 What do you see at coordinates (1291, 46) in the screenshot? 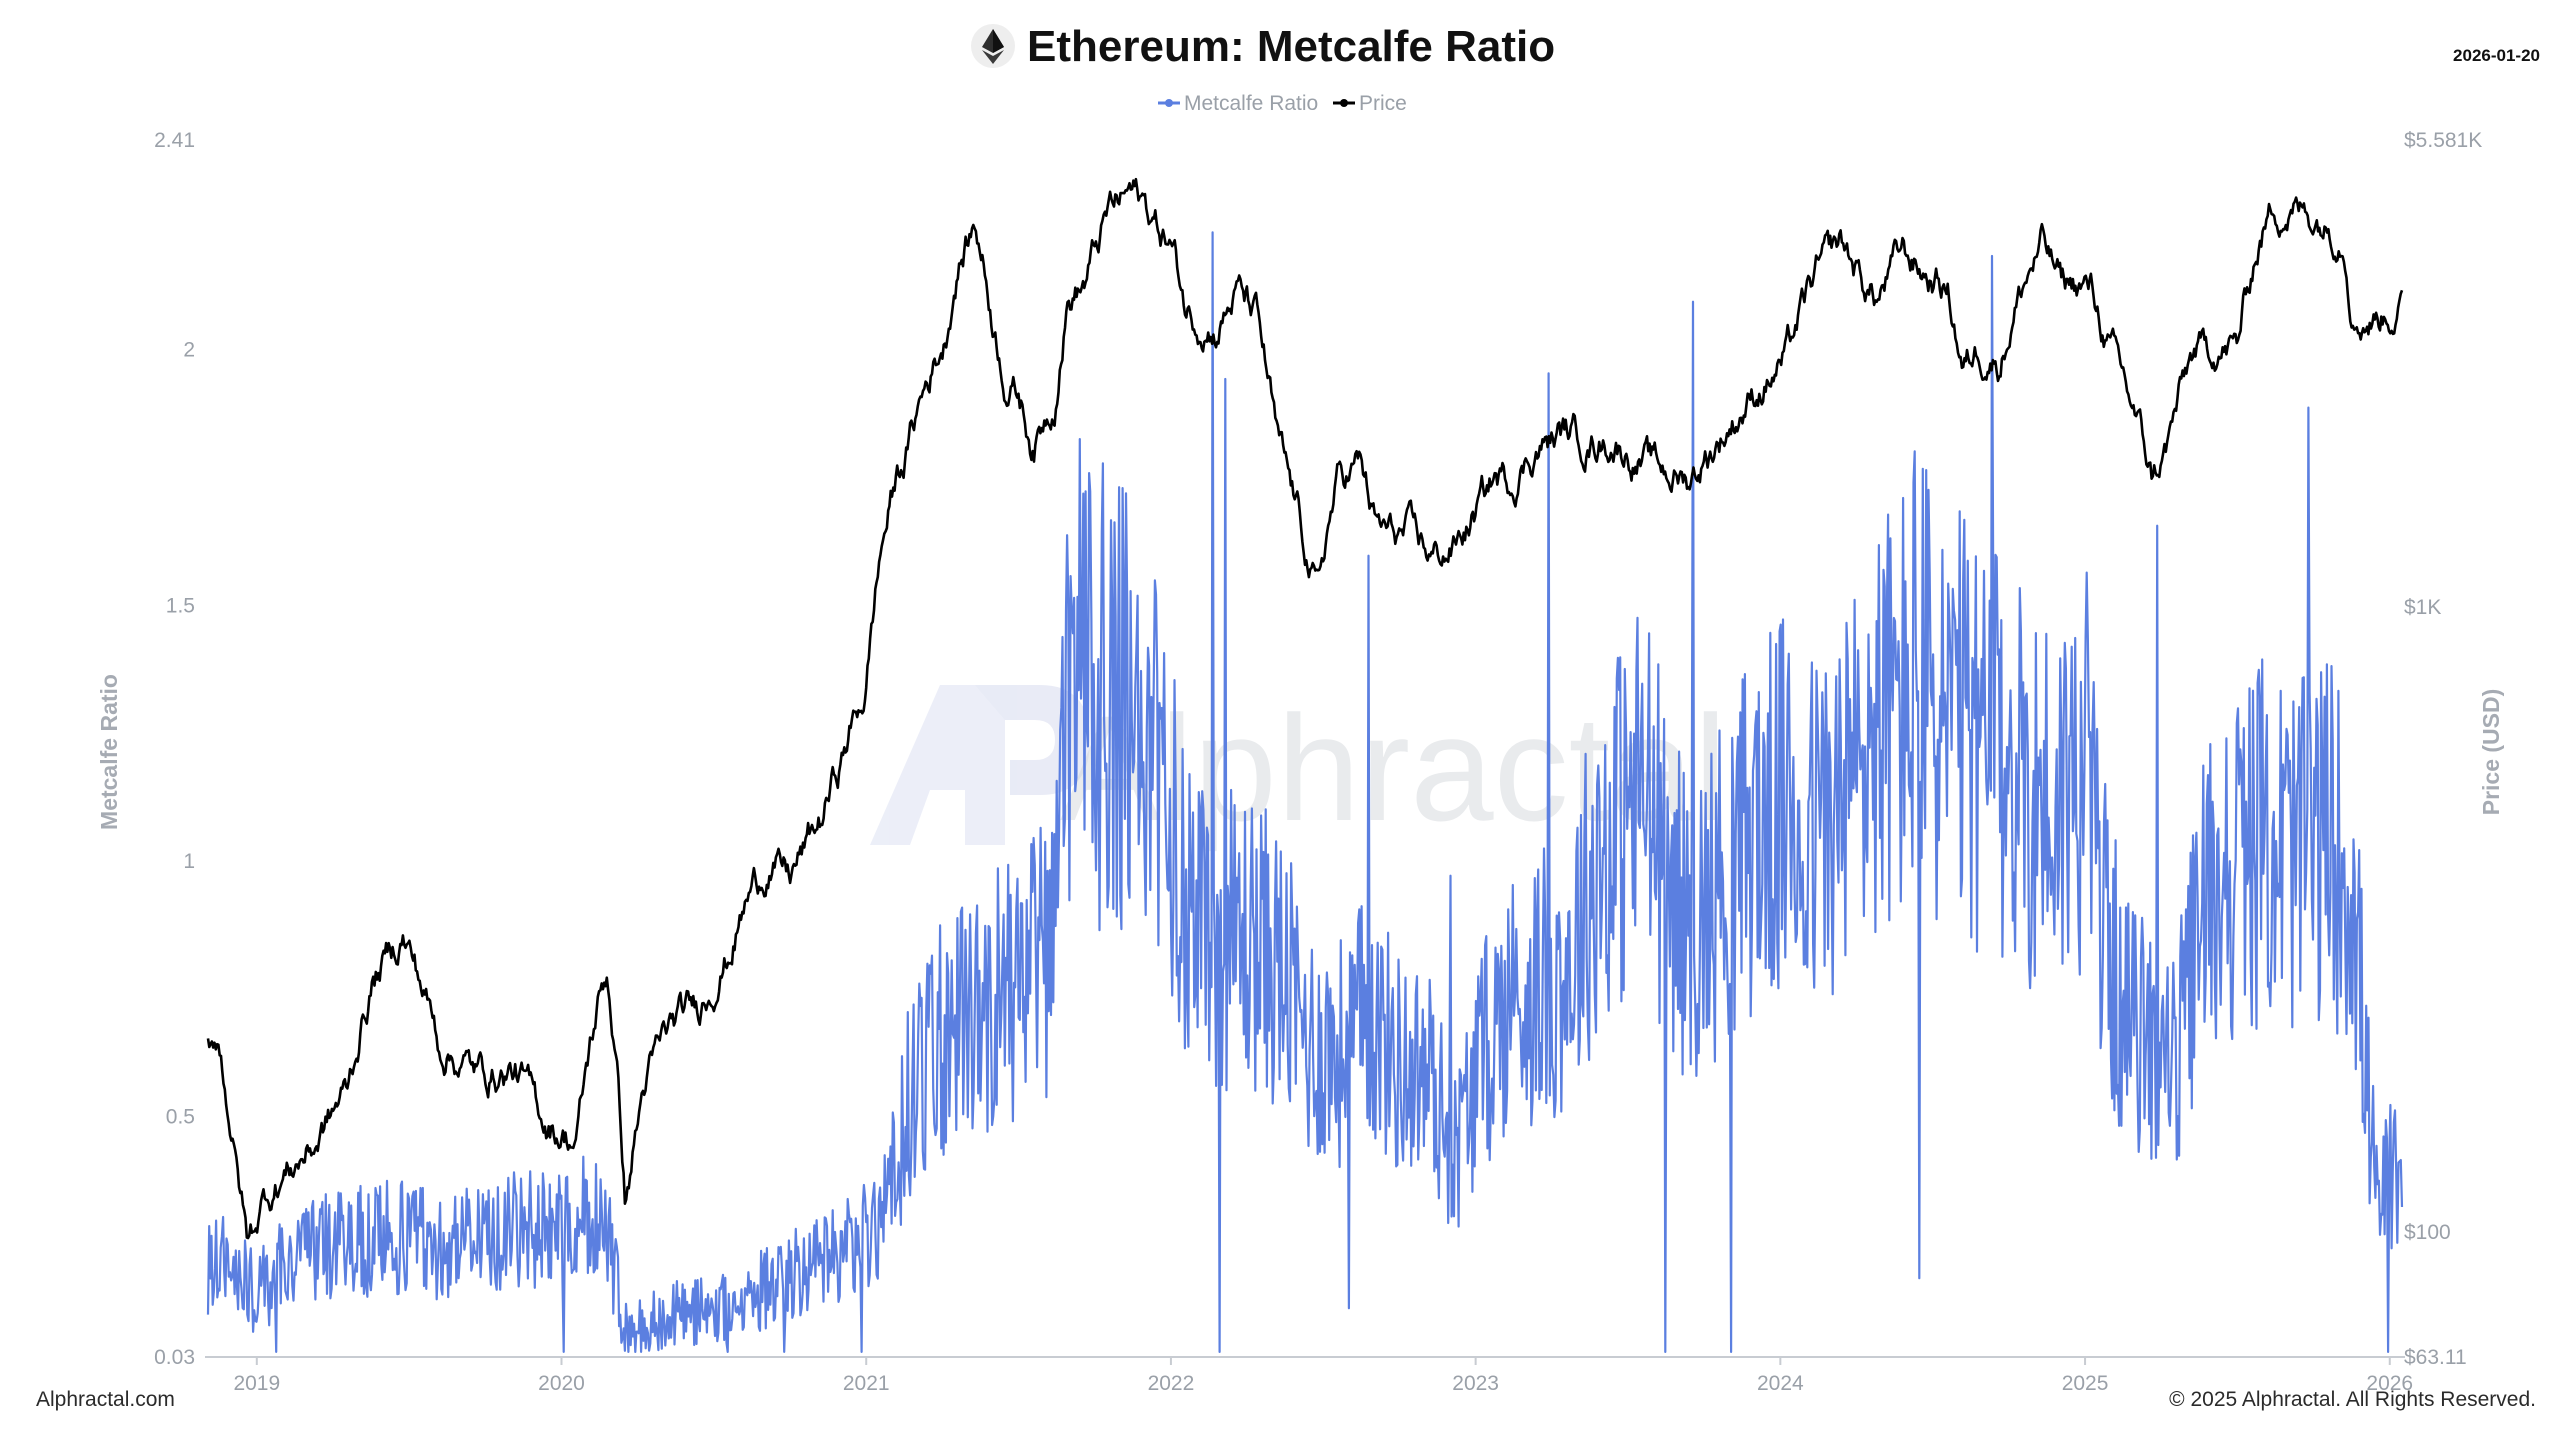
I see `chart-title: Ethereum: Metcalfe Ratio` at bounding box center [1291, 46].